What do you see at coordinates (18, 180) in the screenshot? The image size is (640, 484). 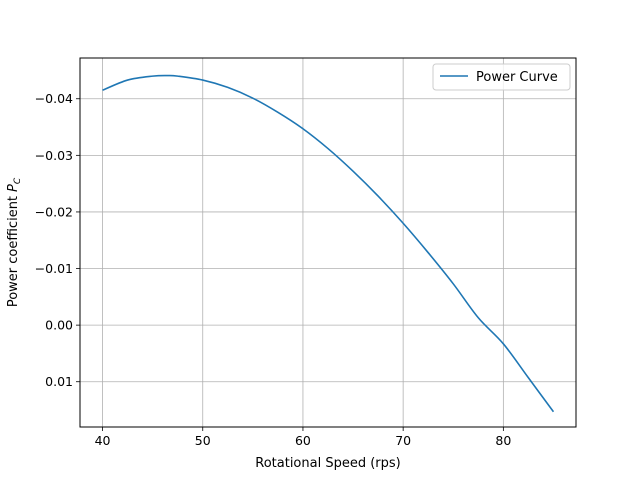 I see `y-axis-label-subscript: C` at bounding box center [18, 180].